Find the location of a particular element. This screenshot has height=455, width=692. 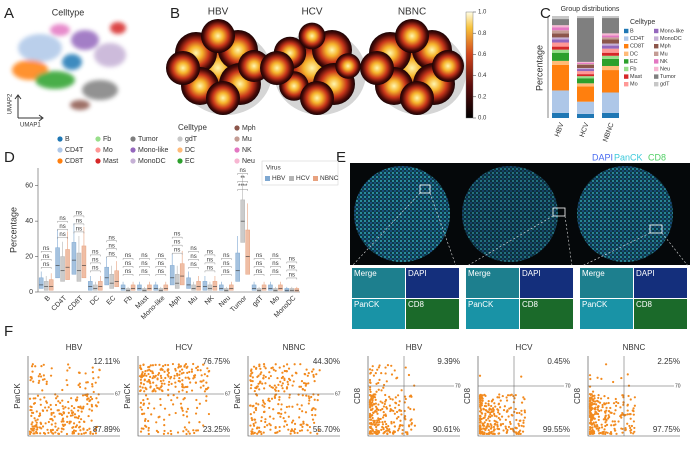

y-tick-label: 0 is located at coordinates (31, 292).